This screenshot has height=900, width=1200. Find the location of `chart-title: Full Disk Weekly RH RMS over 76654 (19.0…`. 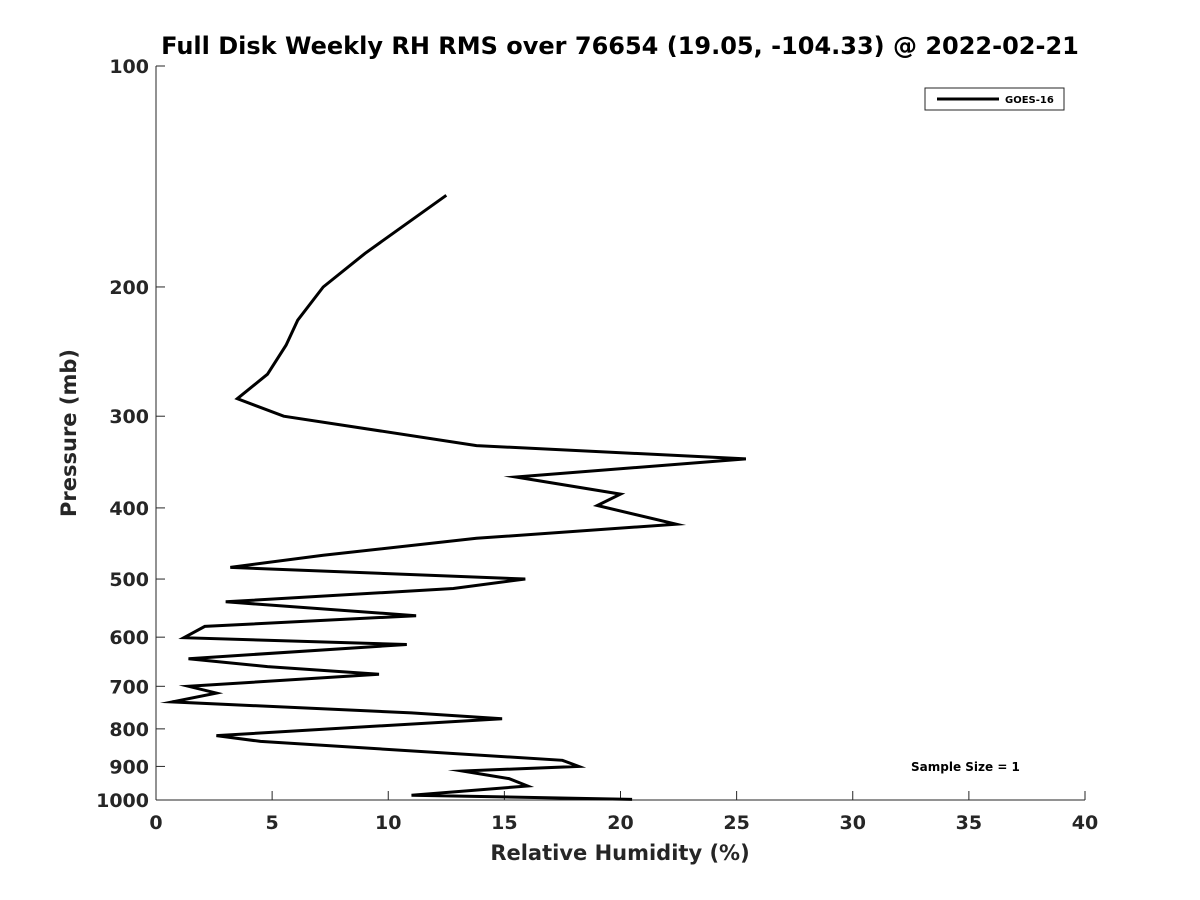

chart-title: Full Disk Weekly RH RMS over 76654 (19.0… is located at coordinates (620, 46).